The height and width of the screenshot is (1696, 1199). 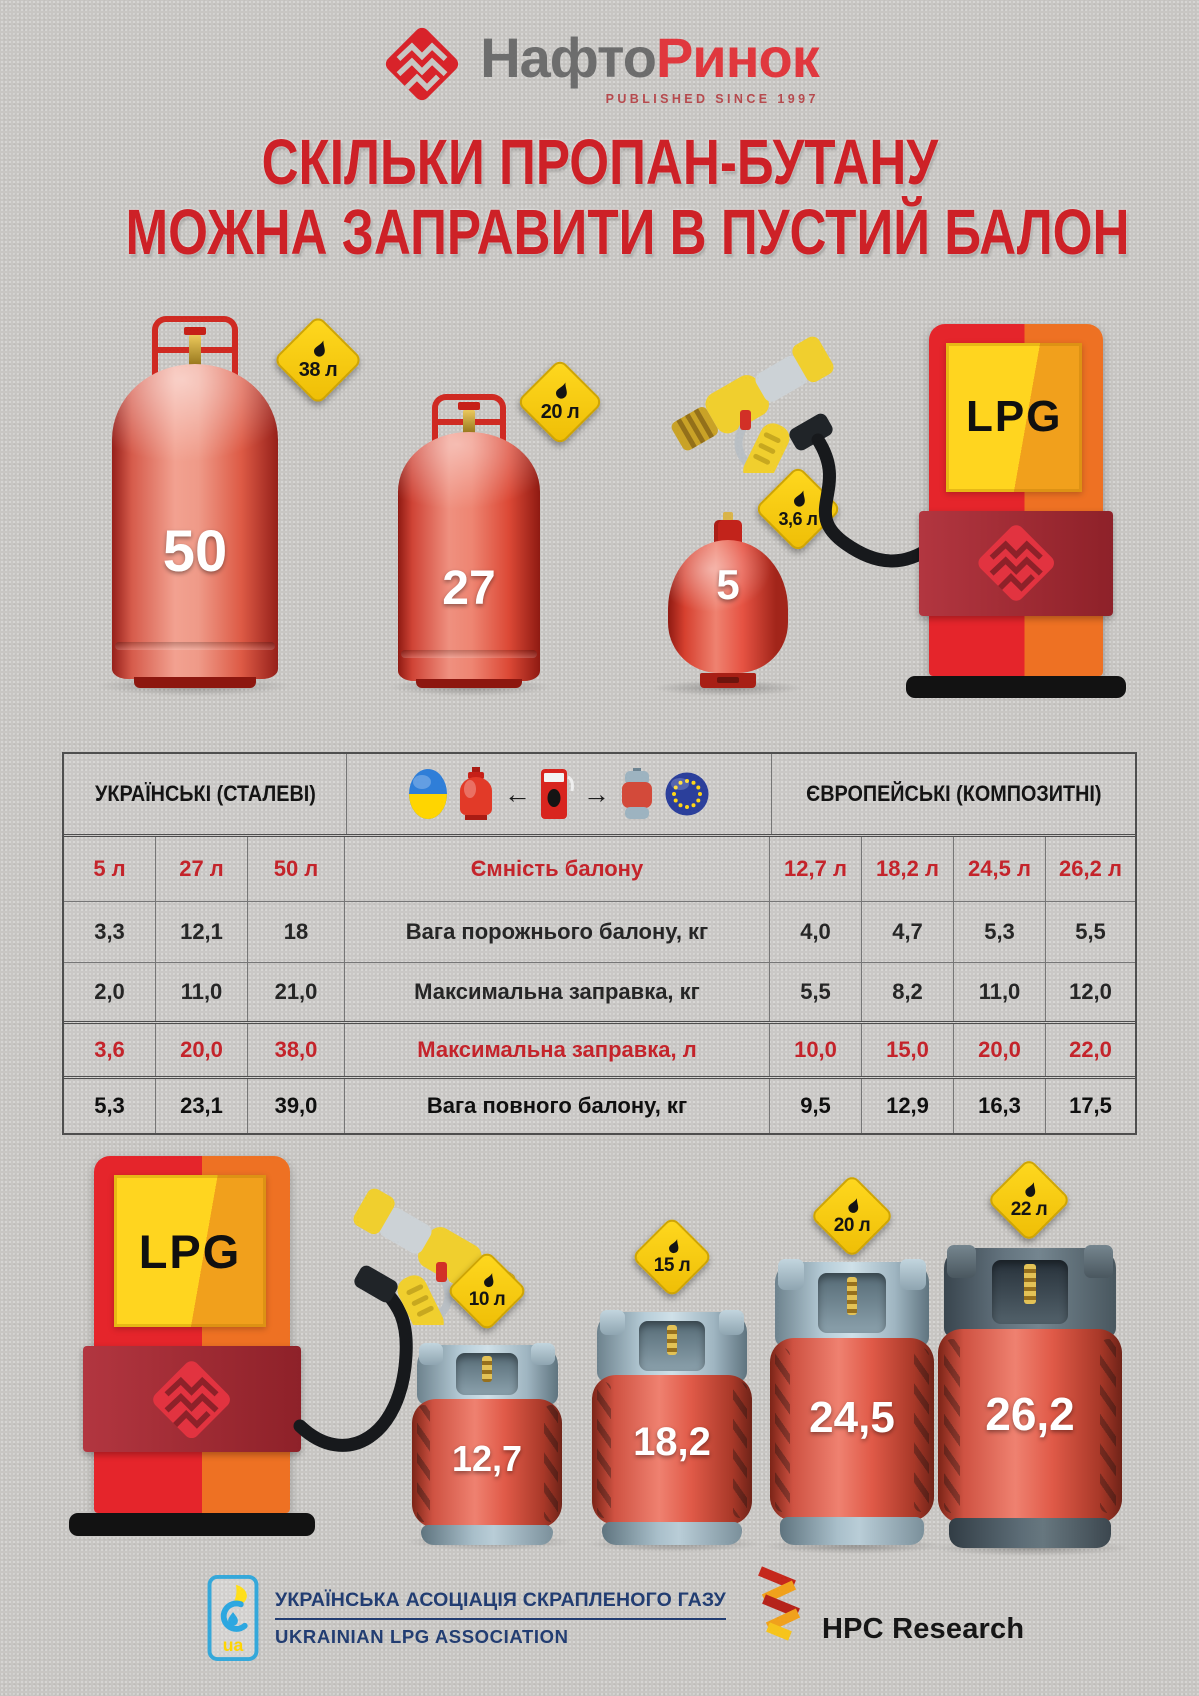 What do you see at coordinates (110, 932) in the screenshot?
I see `table-cell: 3,3` at bounding box center [110, 932].